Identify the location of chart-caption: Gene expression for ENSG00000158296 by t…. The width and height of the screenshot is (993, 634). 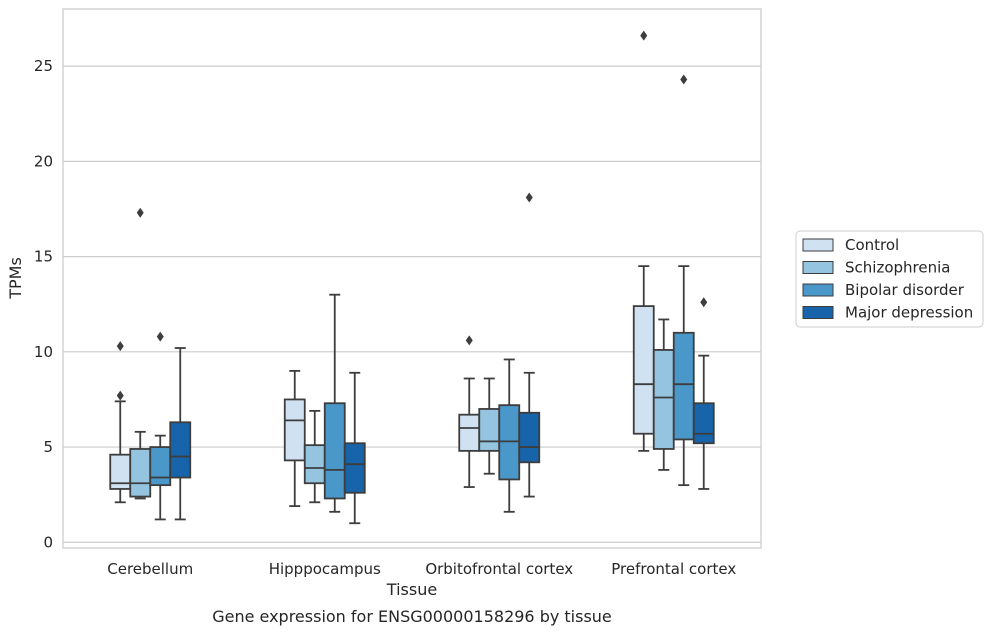
(412, 616).